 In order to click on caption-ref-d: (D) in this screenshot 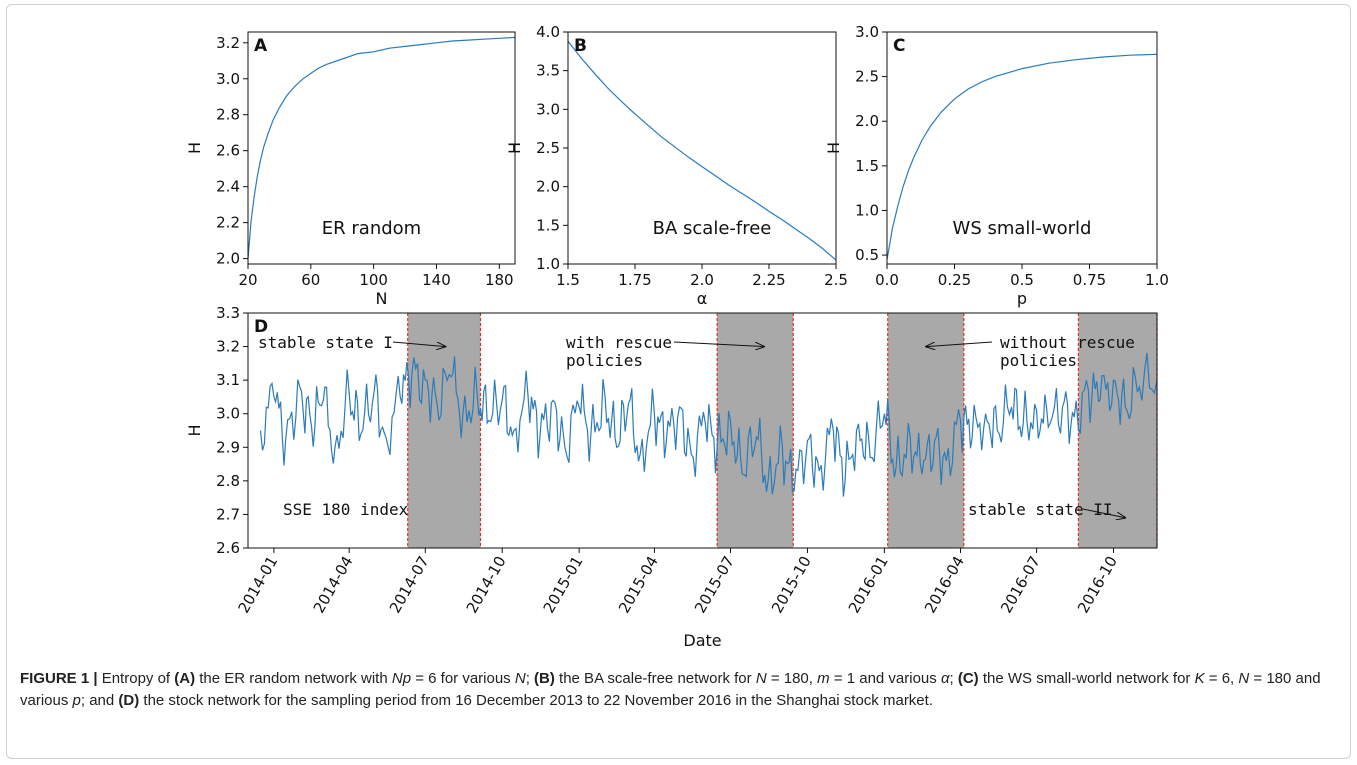, I will do `click(129, 700)`.